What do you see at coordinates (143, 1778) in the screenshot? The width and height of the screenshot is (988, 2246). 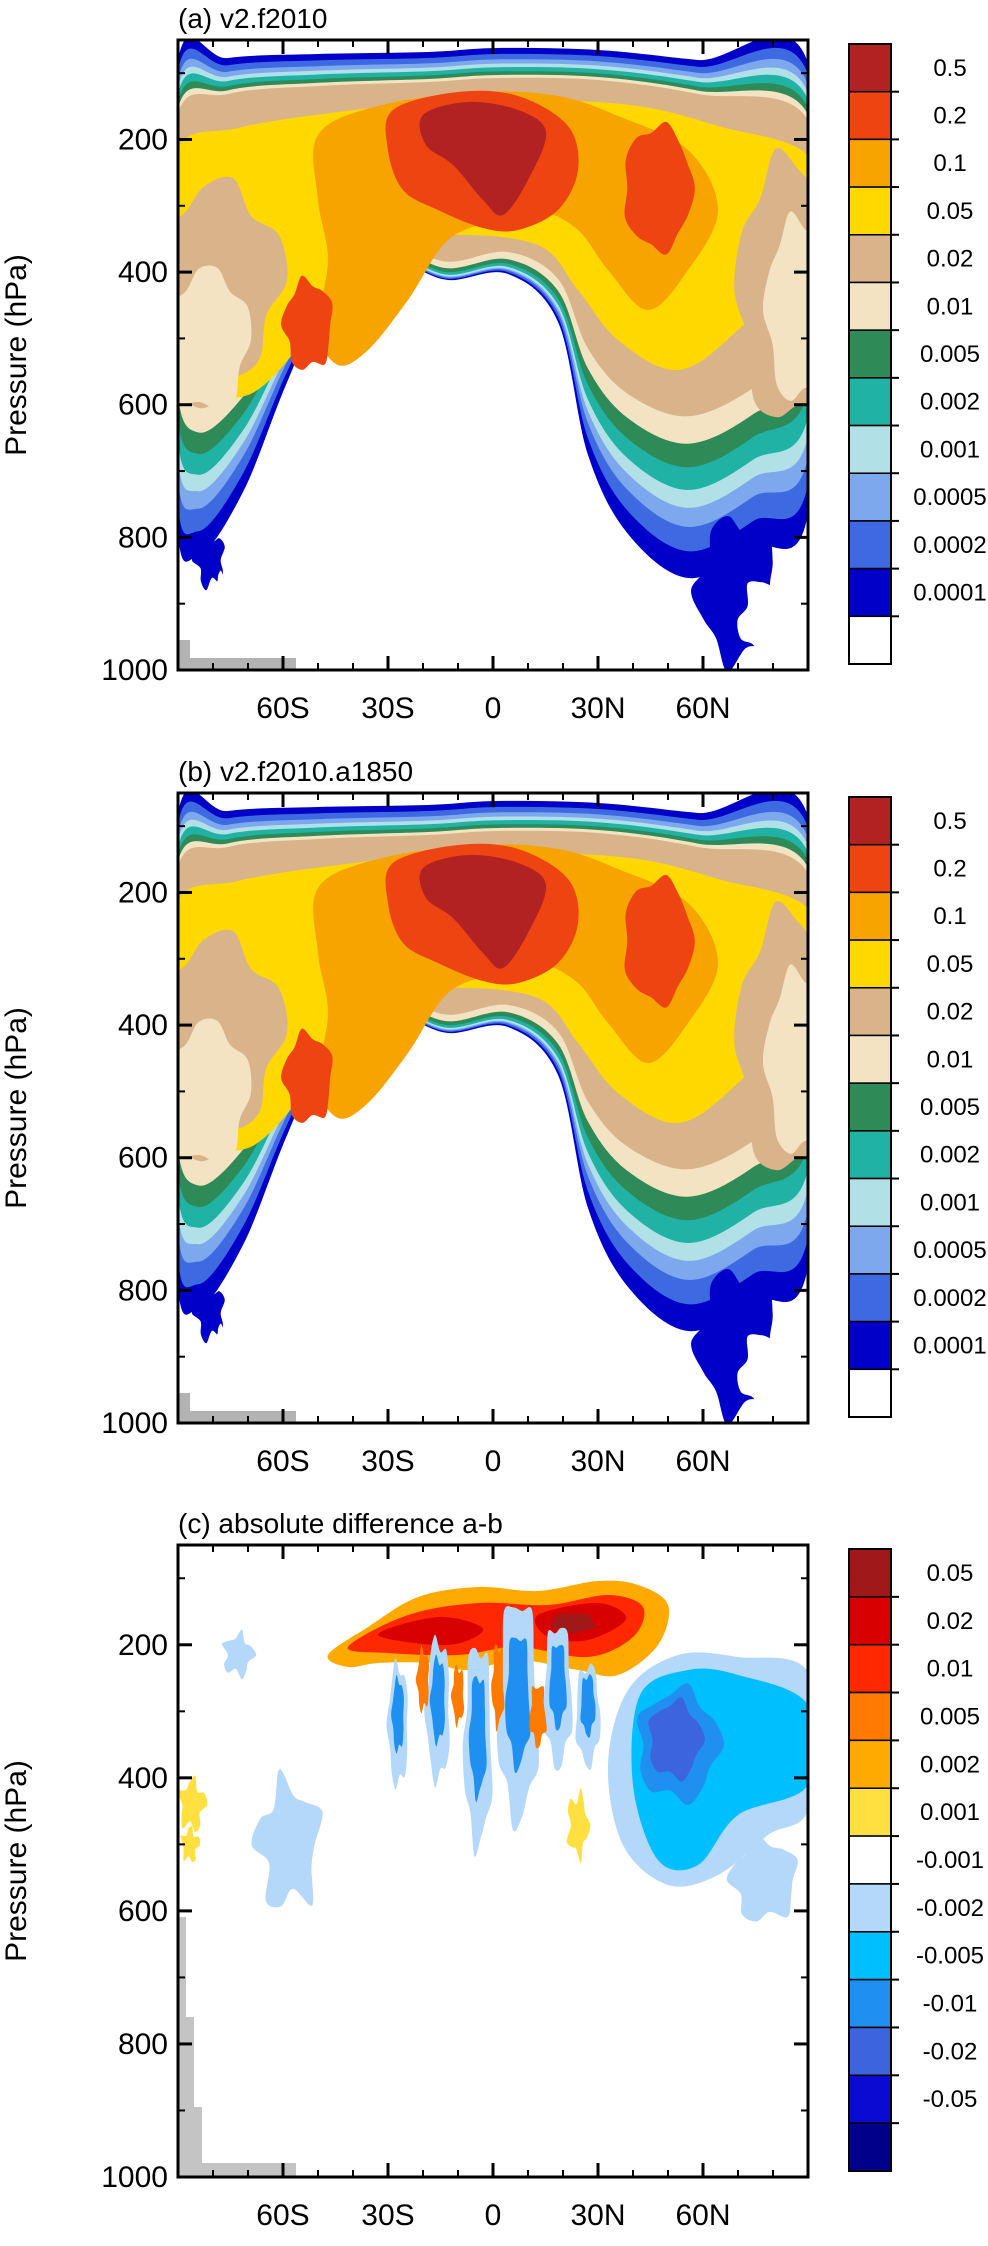 I see `y-tick-label: 400` at bounding box center [143, 1778].